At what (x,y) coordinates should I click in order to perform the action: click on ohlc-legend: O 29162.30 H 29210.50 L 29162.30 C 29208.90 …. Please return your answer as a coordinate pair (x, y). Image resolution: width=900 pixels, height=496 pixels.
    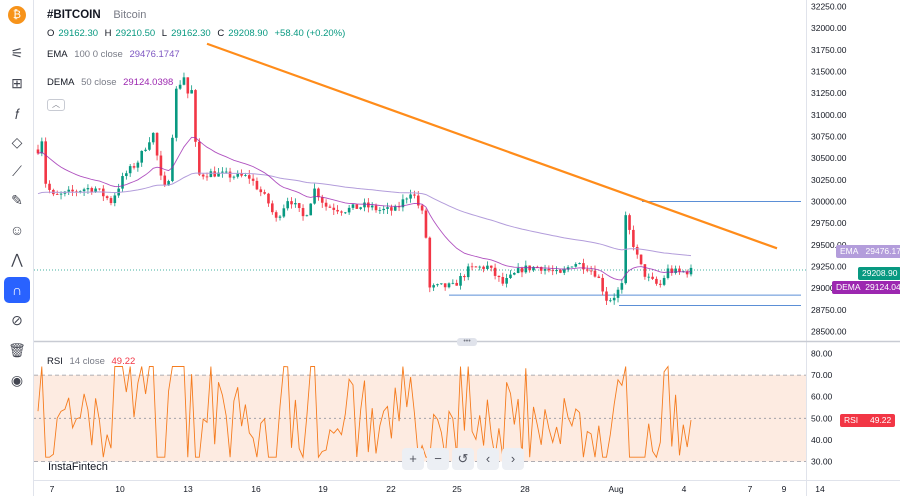
    Looking at the image, I should click on (198, 33).